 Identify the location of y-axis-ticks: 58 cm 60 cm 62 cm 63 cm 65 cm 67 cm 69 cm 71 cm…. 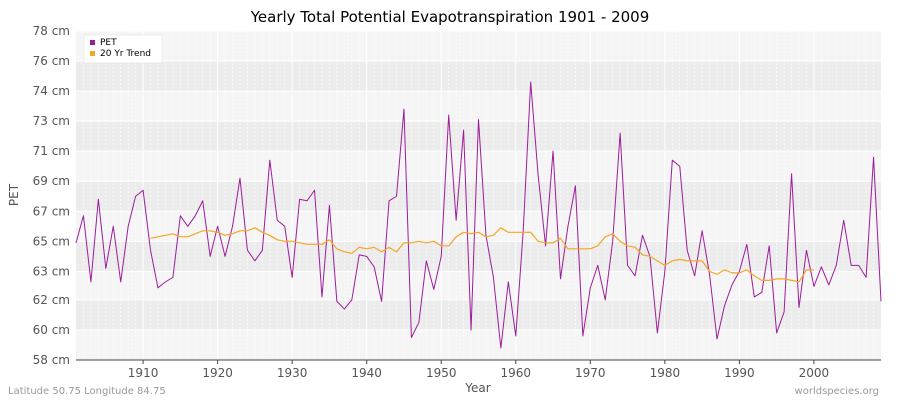
(51, 195).